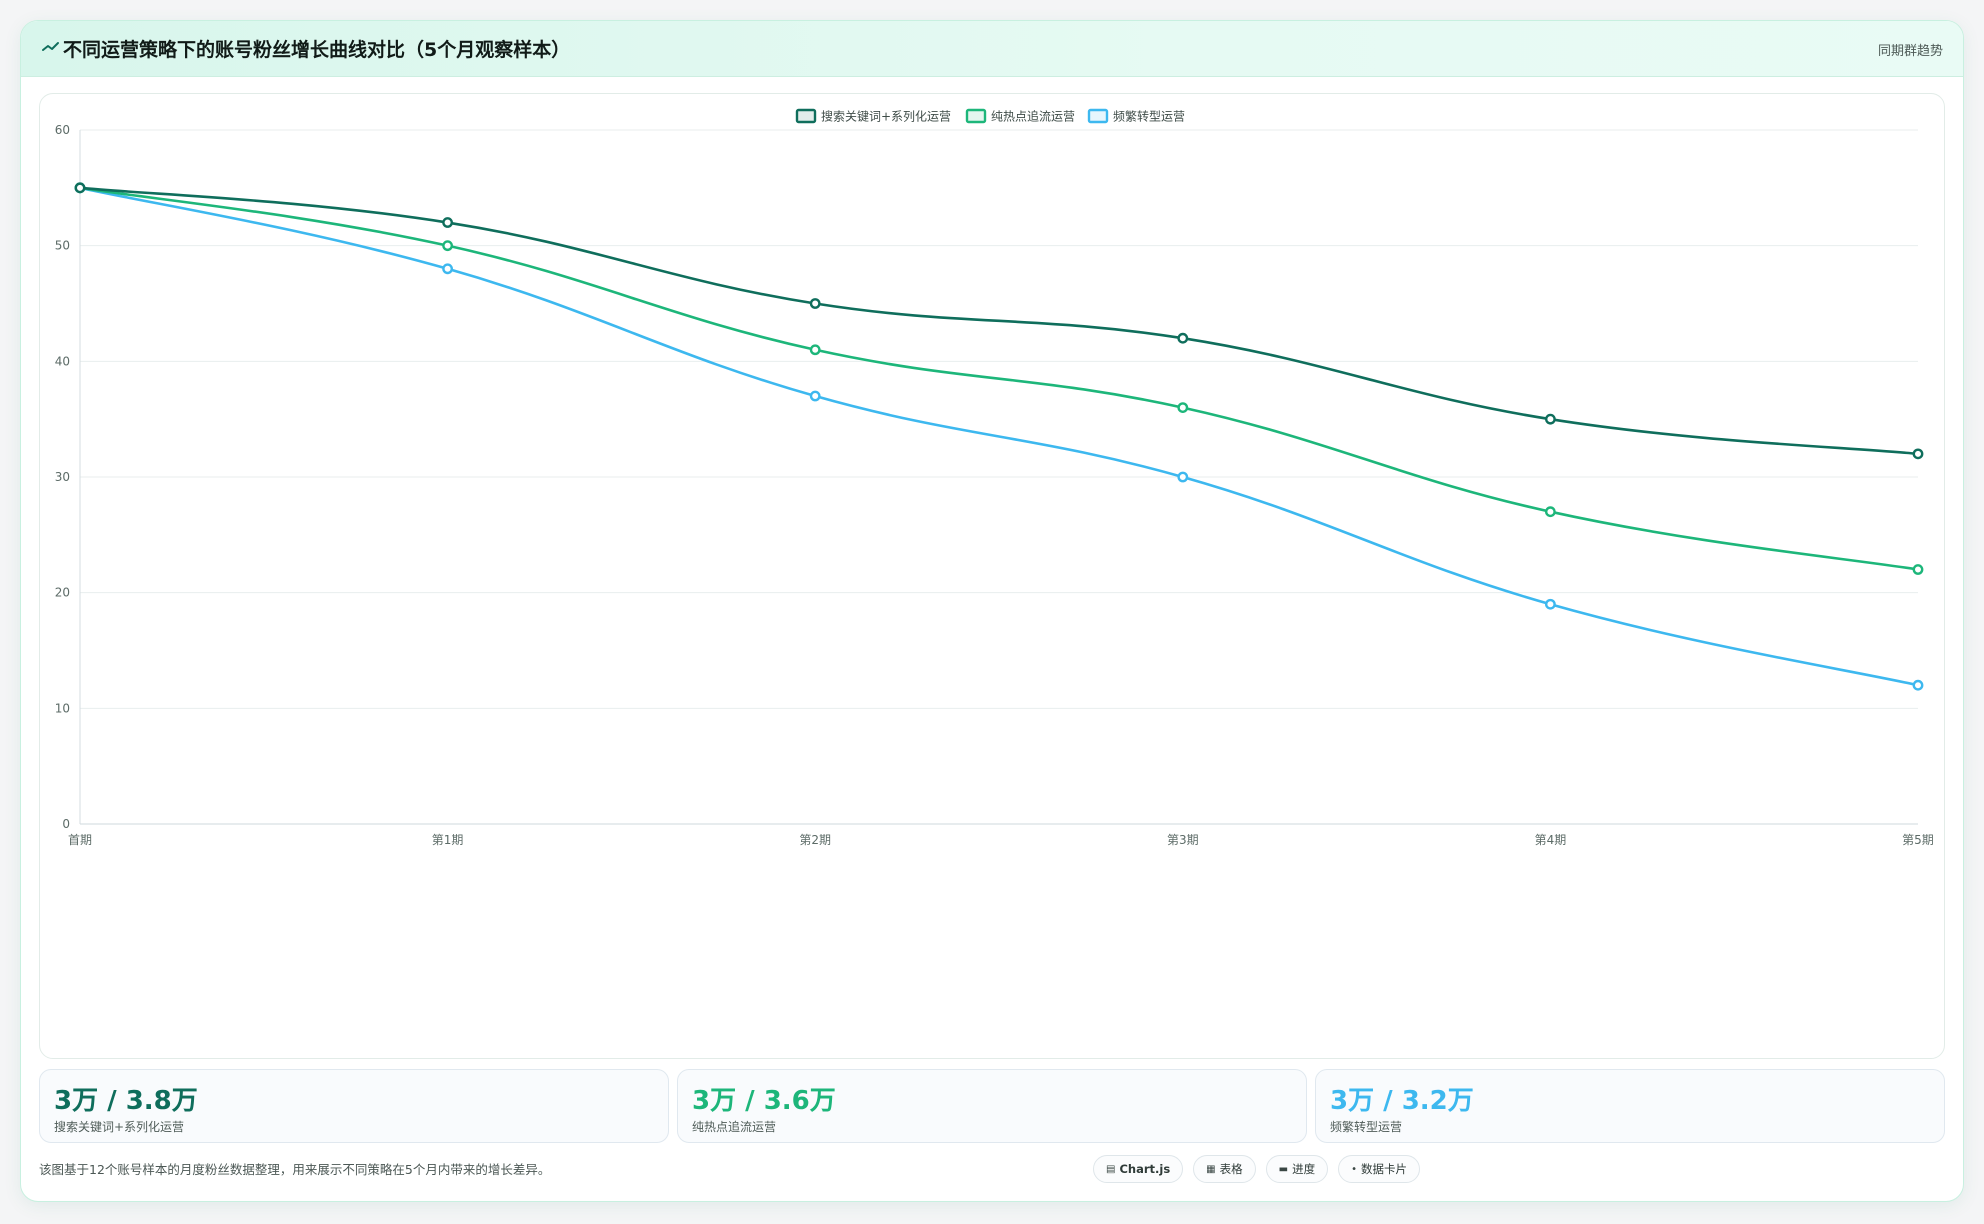 The width and height of the screenshot is (1984, 1224). I want to click on stat-value: 3万 / 3.8万, so click(126, 1101).